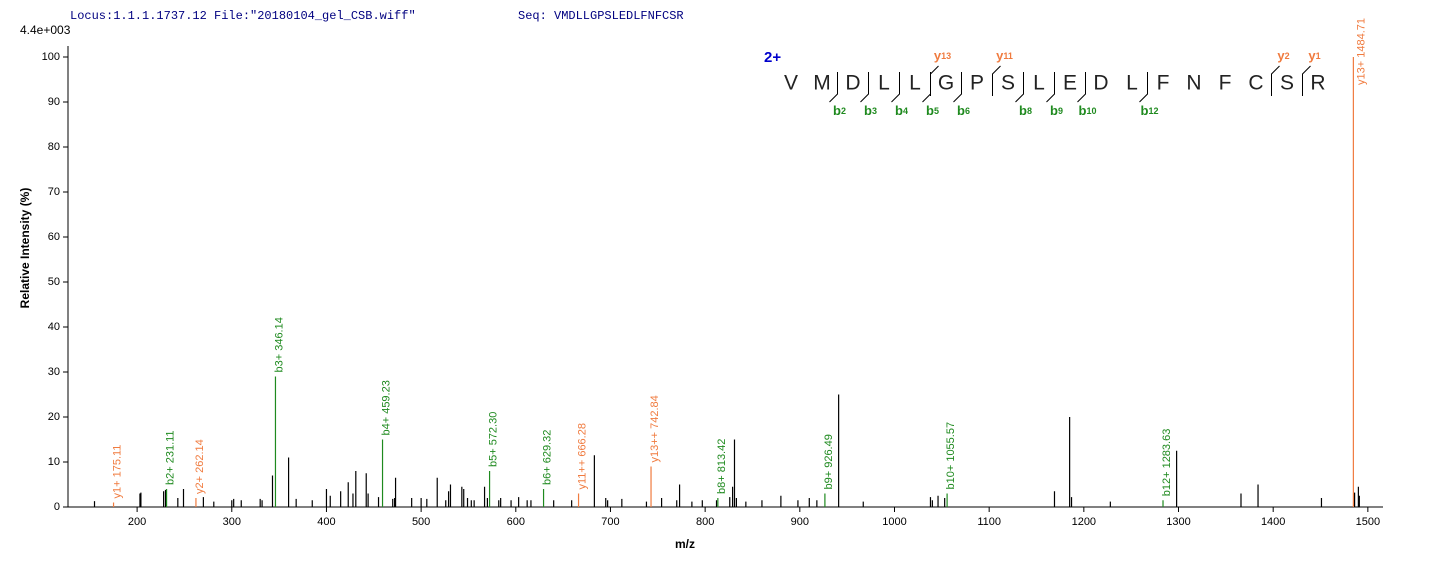  What do you see at coordinates (601, 16) in the screenshot?
I see `sequence-header: Seq: VMDLLGPSLEDLFNFCSR` at bounding box center [601, 16].